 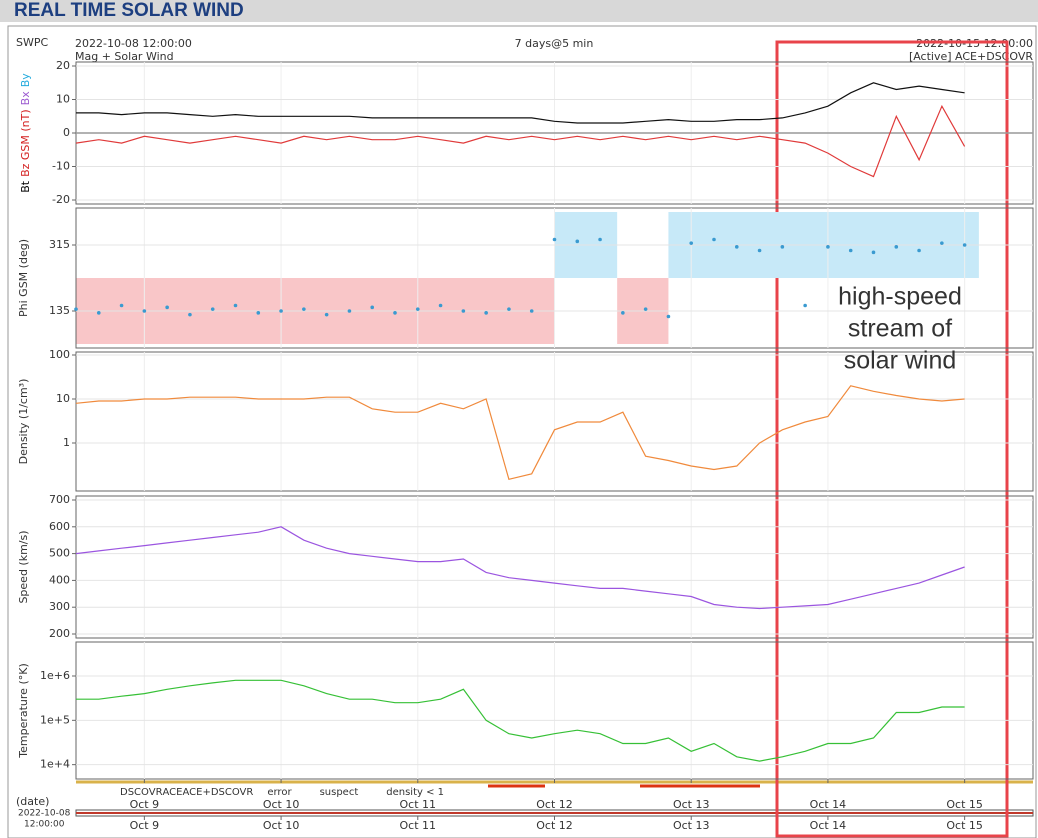 What do you see at coordinates (173, 792) in the screenshot?
I see `status-legend-item: ACE` at bounding box center [173, 792].